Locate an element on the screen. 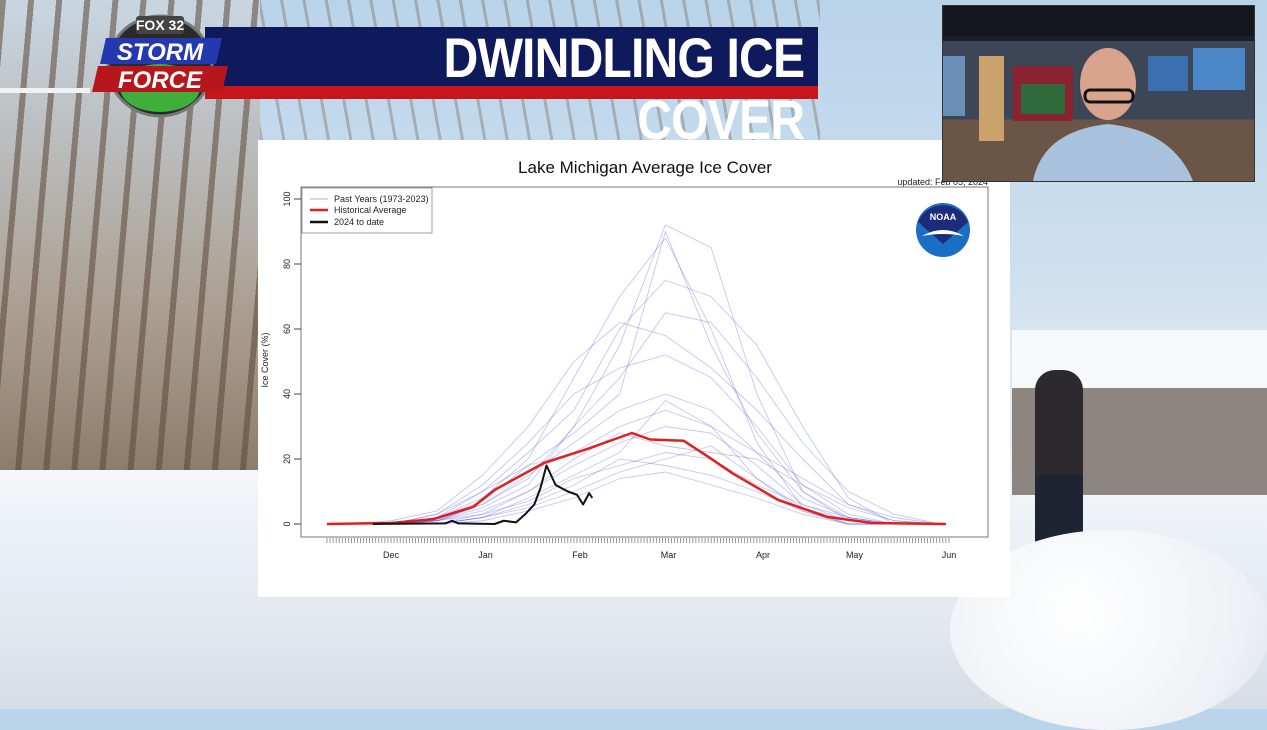  y-tick-label: 80 is located at coordinates (287, 264).